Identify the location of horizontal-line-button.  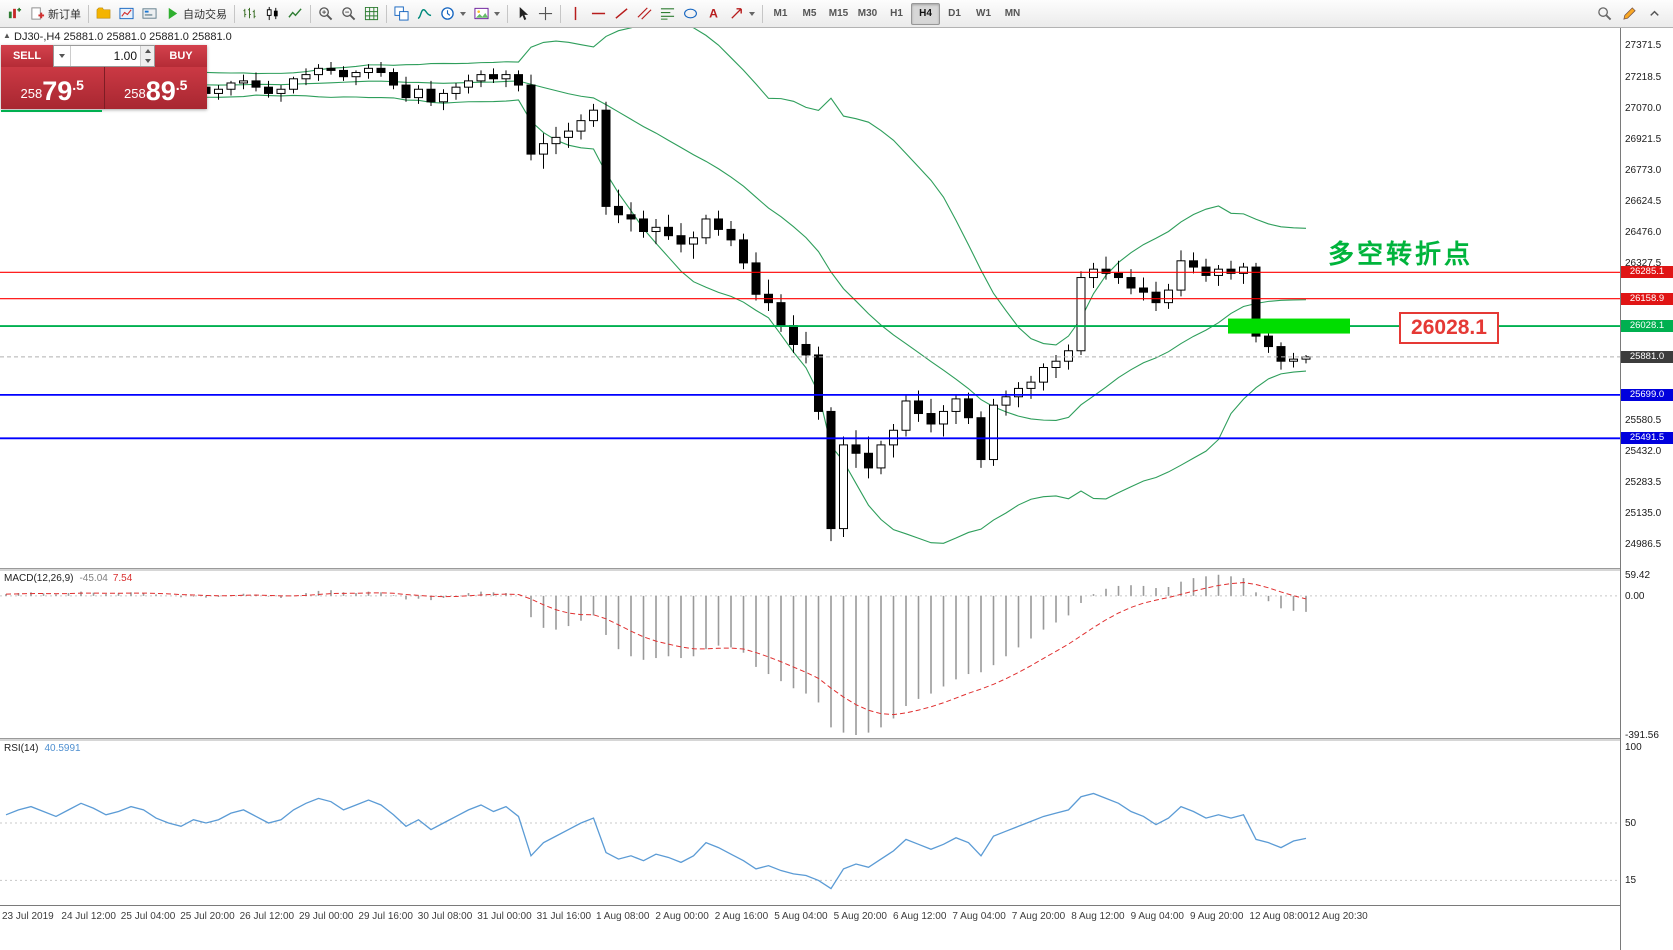
(598, 14).